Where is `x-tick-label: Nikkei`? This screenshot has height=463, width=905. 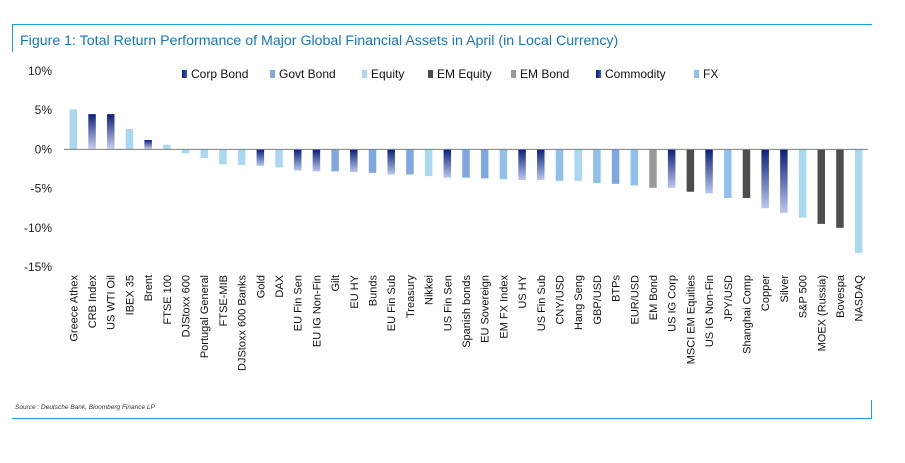
x-tick-label: Nikkei is located at coordinates (430, 290).